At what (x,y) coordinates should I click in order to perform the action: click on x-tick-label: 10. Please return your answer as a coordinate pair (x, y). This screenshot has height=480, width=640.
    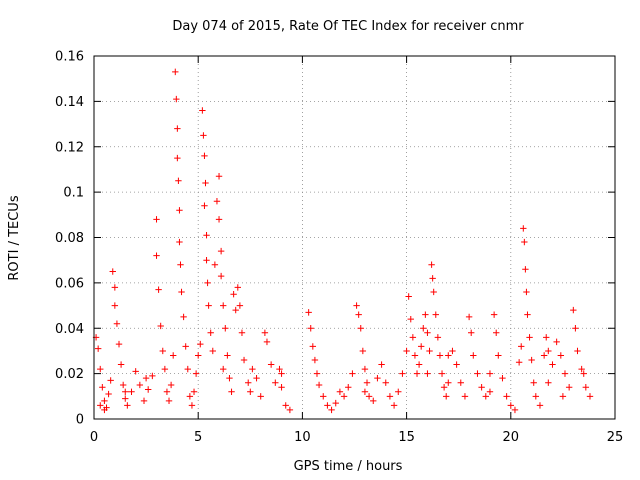
    Looking at the image, I should click on (302, 437).